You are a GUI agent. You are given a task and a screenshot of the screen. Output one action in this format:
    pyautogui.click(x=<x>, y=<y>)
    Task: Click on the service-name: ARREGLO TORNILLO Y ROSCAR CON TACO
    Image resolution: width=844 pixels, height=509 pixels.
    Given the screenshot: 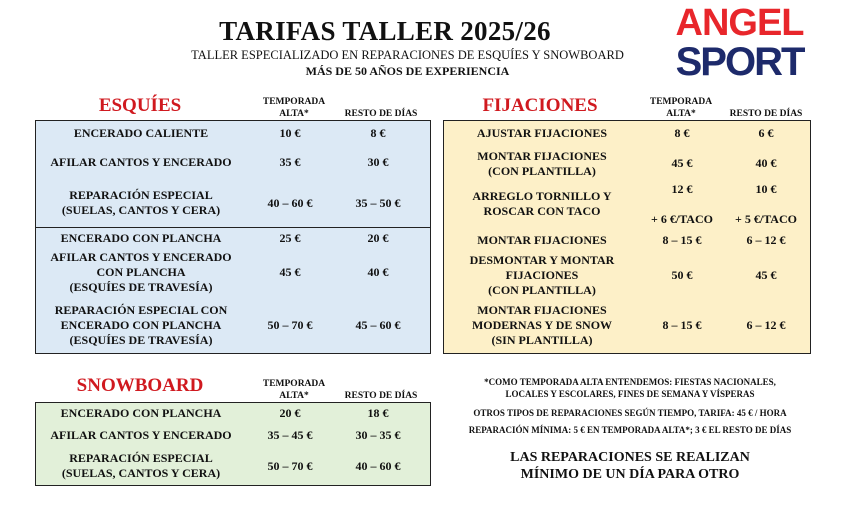 What is the action you would take?
    pyautogui.click(x=542, y=203)
    